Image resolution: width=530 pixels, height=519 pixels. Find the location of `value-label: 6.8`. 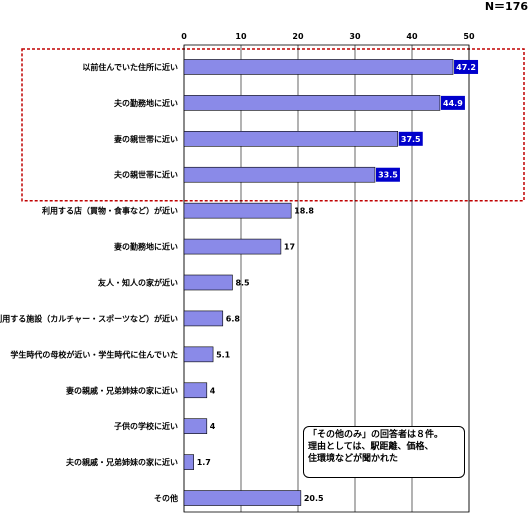

value-label: 6.8 is located at coordinates (233, 318).